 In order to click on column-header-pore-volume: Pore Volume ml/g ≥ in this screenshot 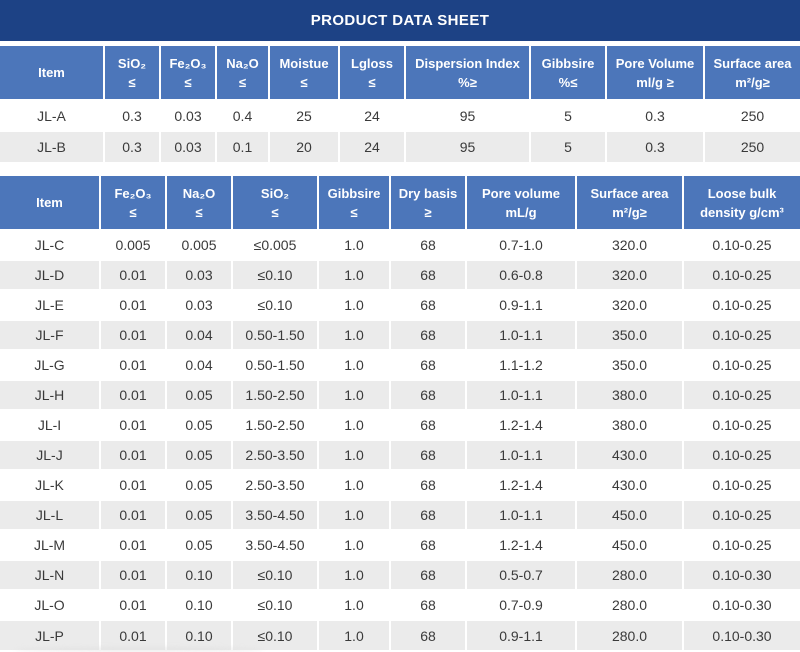, I will do `click(655, 73)`.